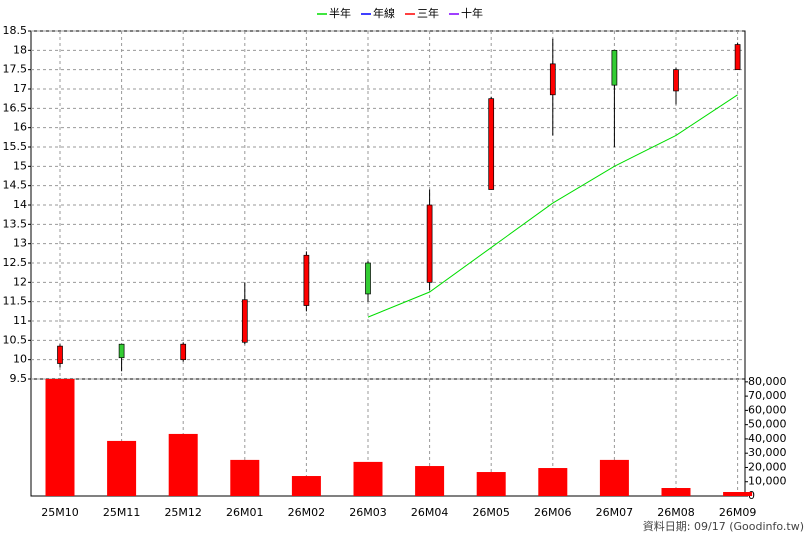 This screenshot has height=540, width=808. What do you see at coordinates (472, 13) in the screenshot?
I see `legend-label: 十年` at bounding box center [472, 13].